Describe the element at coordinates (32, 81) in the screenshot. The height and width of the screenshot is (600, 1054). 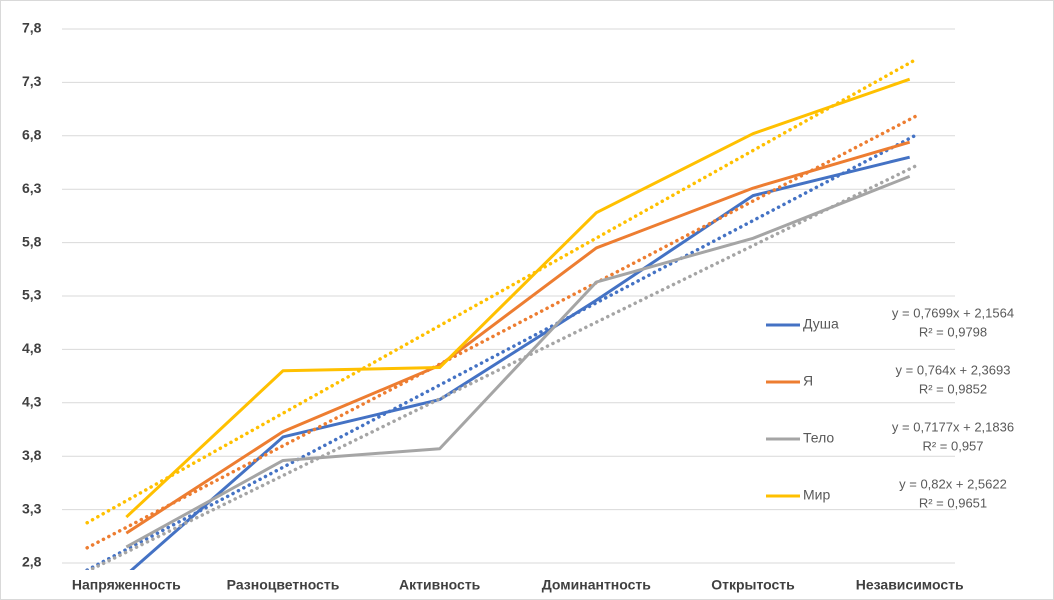
I see `y-tick-label: 7,3` at that location.